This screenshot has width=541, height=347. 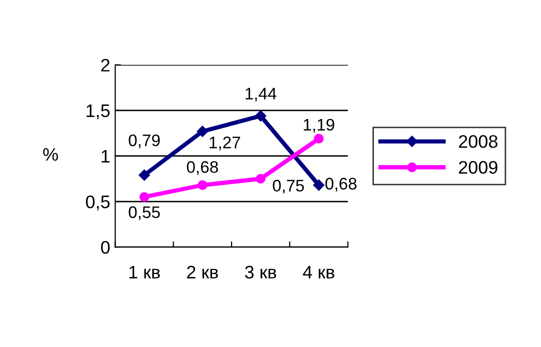 What do you see at coordinates (106, 156) in the screenshot?
I see `y-tick-label: 1` at bounding box center [106, 156].